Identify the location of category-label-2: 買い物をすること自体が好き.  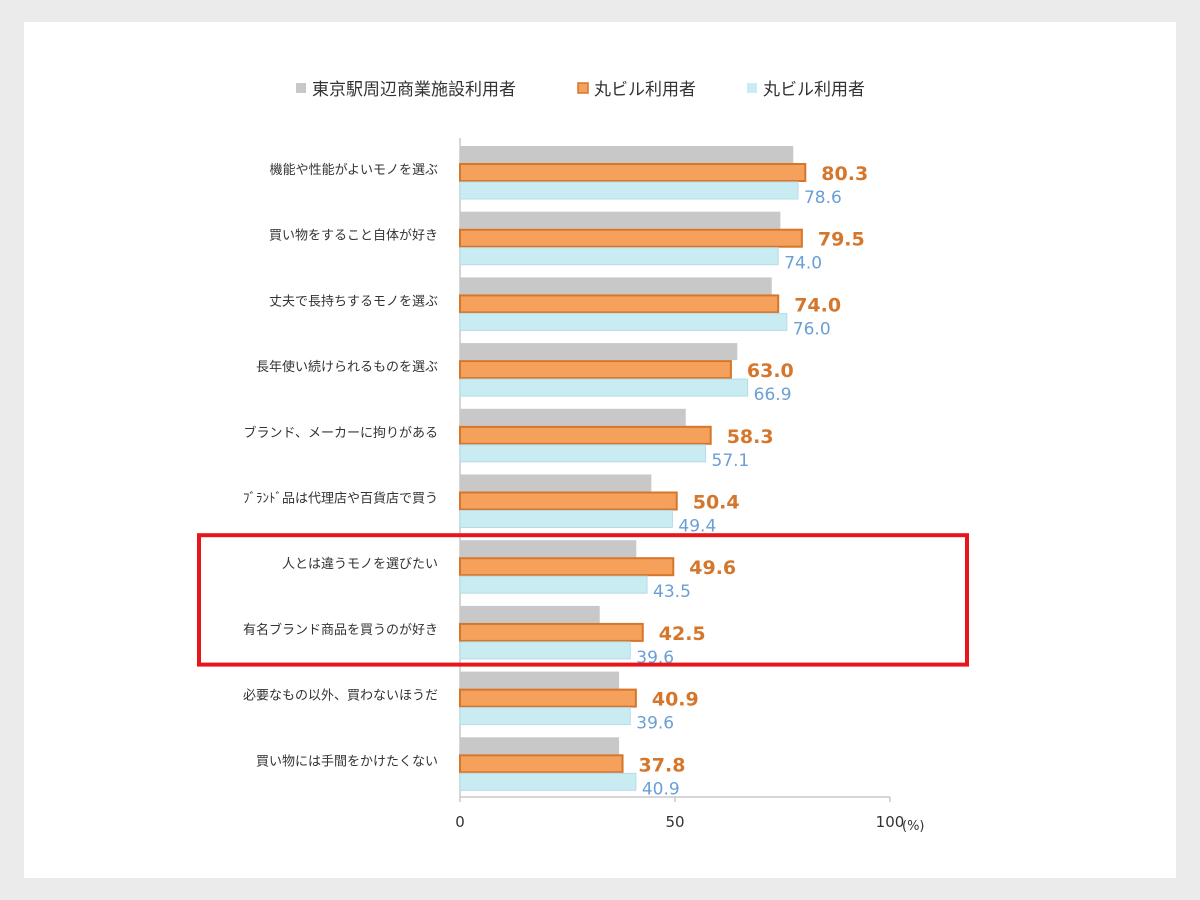
(353, 236).